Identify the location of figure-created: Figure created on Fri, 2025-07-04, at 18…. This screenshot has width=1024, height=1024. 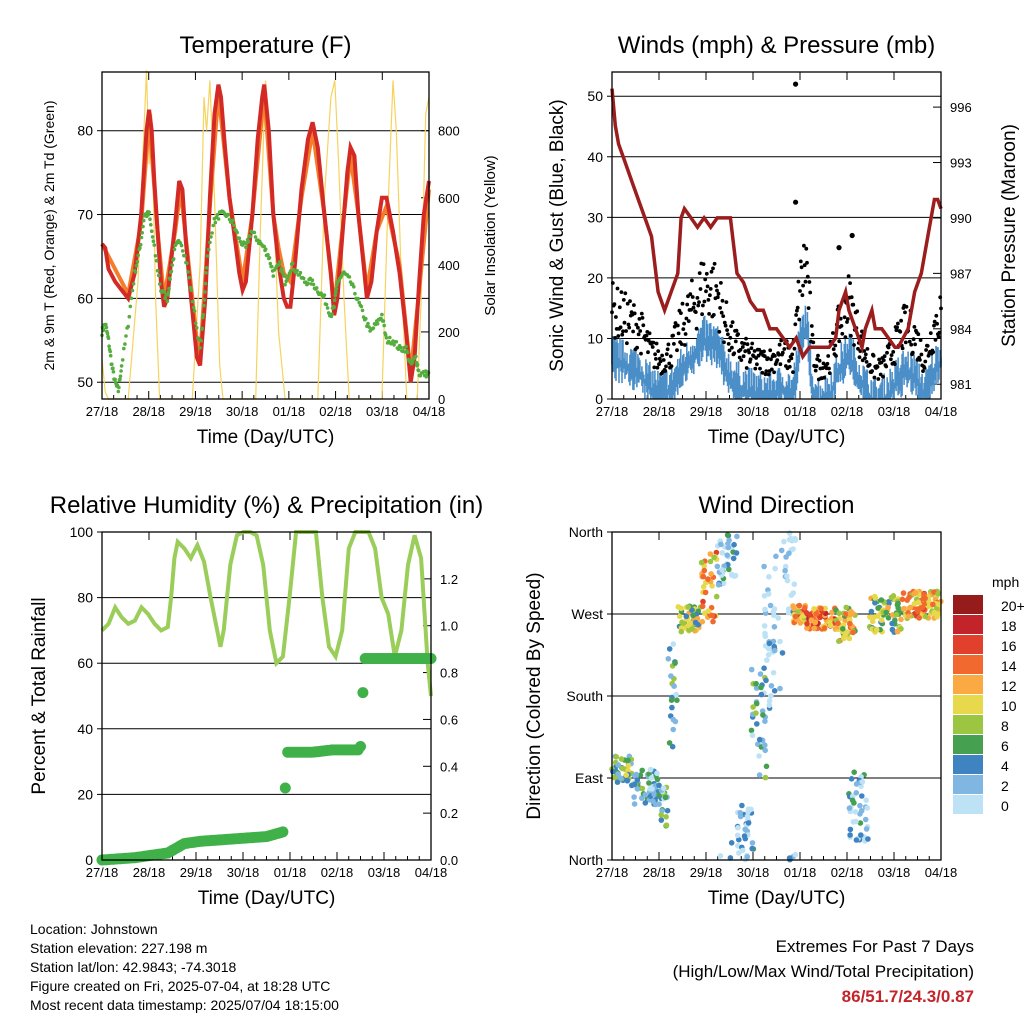
(180, 986).